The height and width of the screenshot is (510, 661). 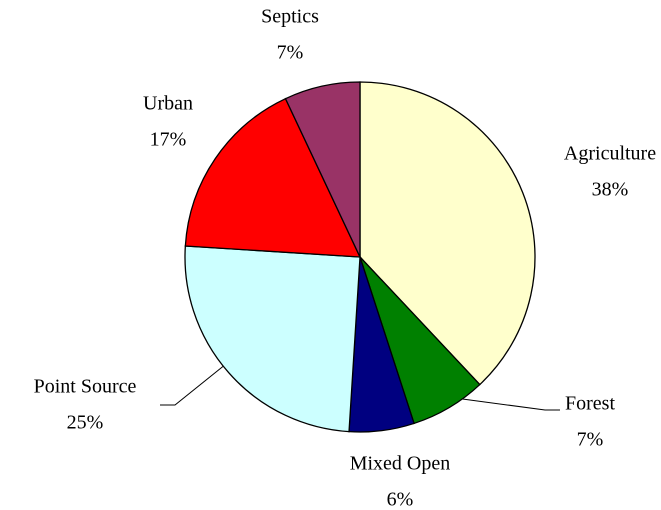 What do you see at coordinates (610, 190) in the screenshot?
I see `slice-value-label: 38%` at bounding box center [610, 190].